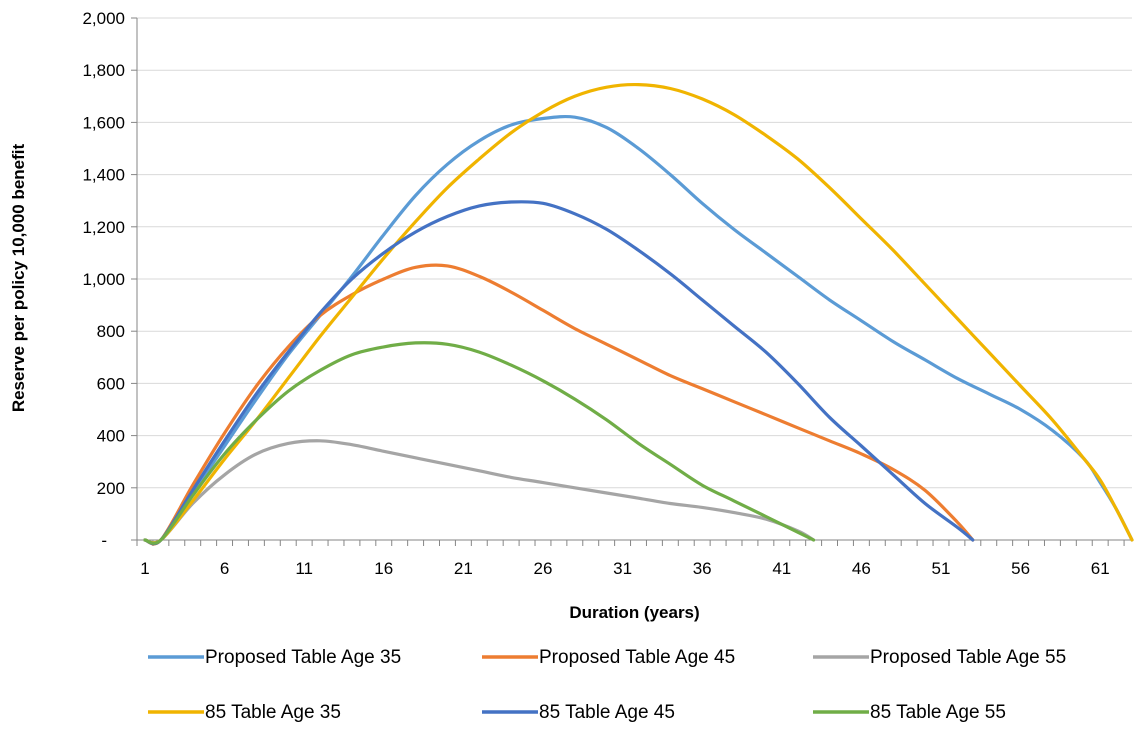 Image resolution: width=1135 pixels, height=738 pixels. What do you see at coordinates (702, 568) in the screenshot?
I see `x-tick-label: 36` at bounding box center [702, 568].